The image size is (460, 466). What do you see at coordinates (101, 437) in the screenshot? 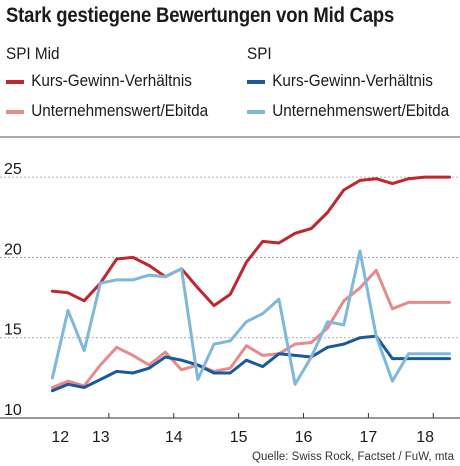
I see `x-tick-label: 13` at bounding box center [101, 437].